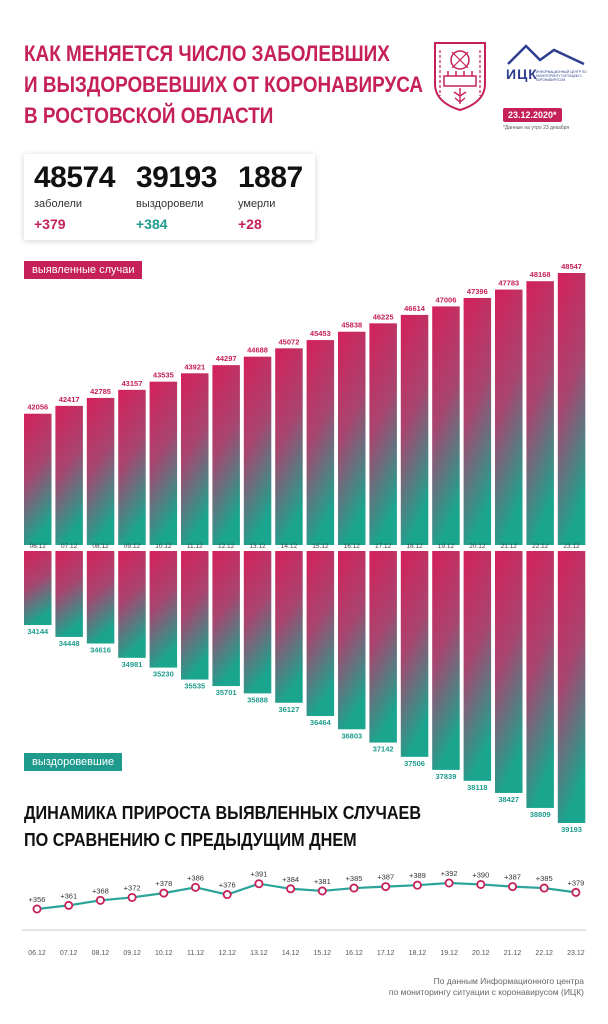  I want to click on case-bar-label: 44297, so click(226, 358).